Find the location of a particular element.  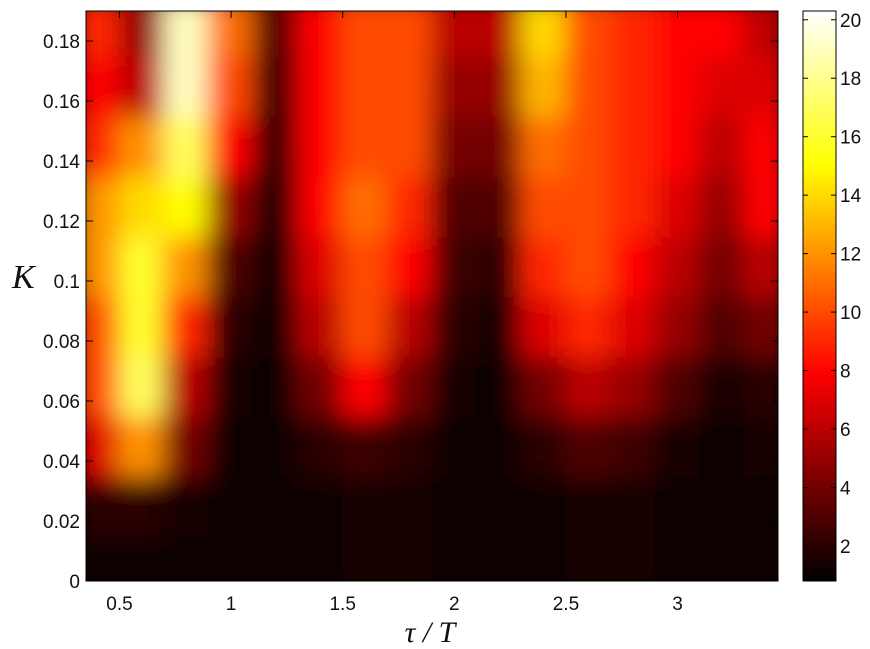

colorbar-tick-label: 4 is located at coordinates (845, 488).